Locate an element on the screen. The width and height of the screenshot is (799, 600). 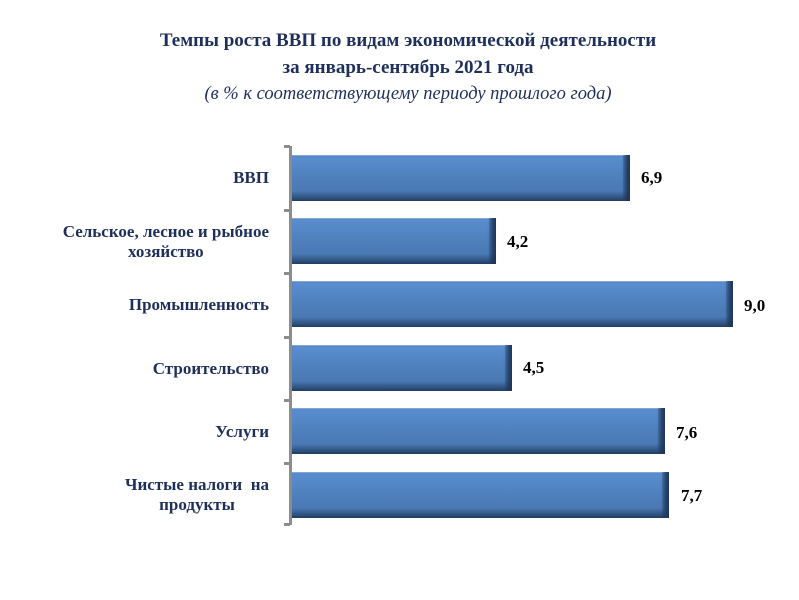
value-label-construction: 4,5 is located at coordinates (534, 367).